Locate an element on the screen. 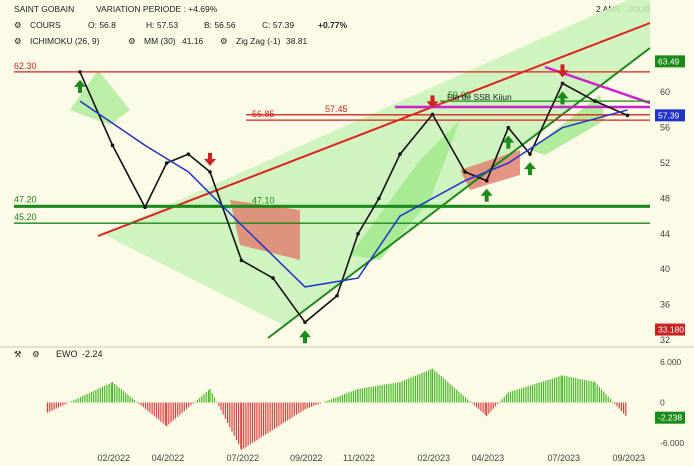 The image size is (694, 466). ewo-badge-label: -2.238 is located at coordinates (670, 418).